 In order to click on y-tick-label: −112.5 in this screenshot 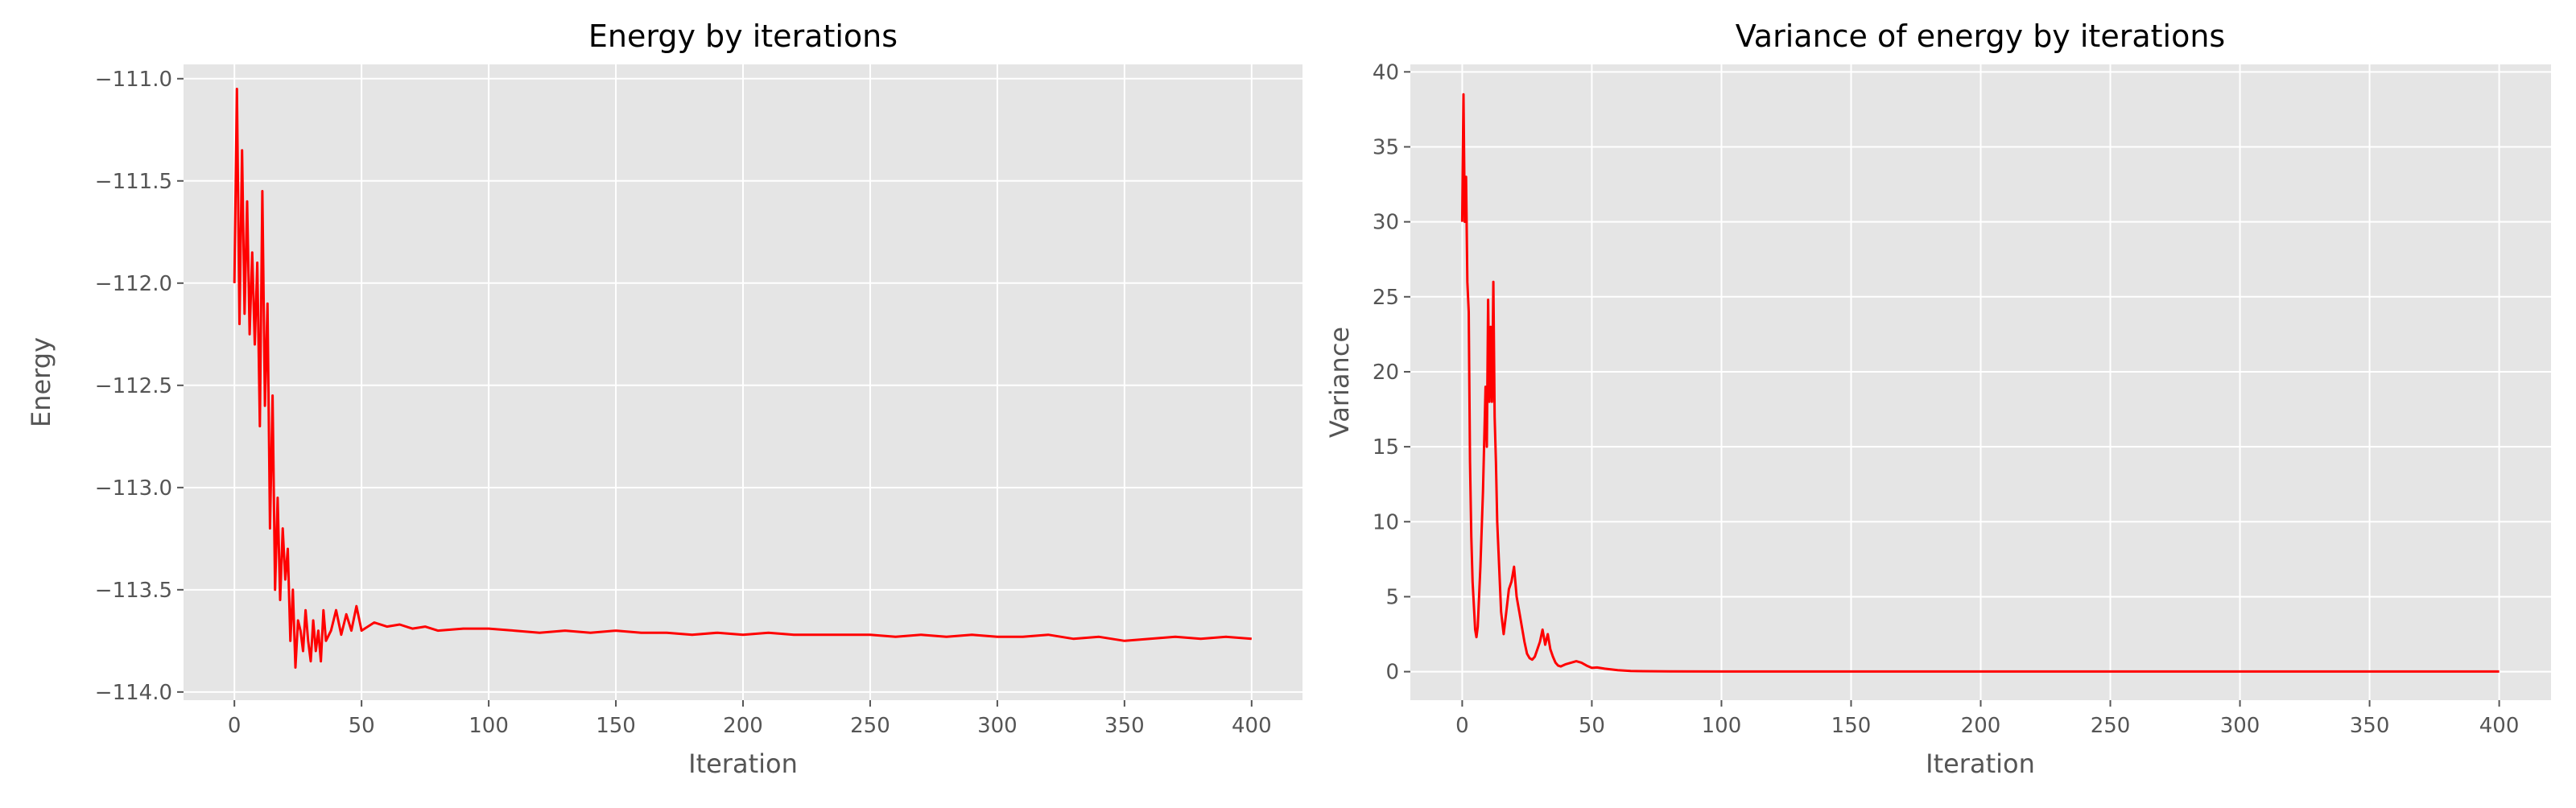, I will do `click(133, 386)`.